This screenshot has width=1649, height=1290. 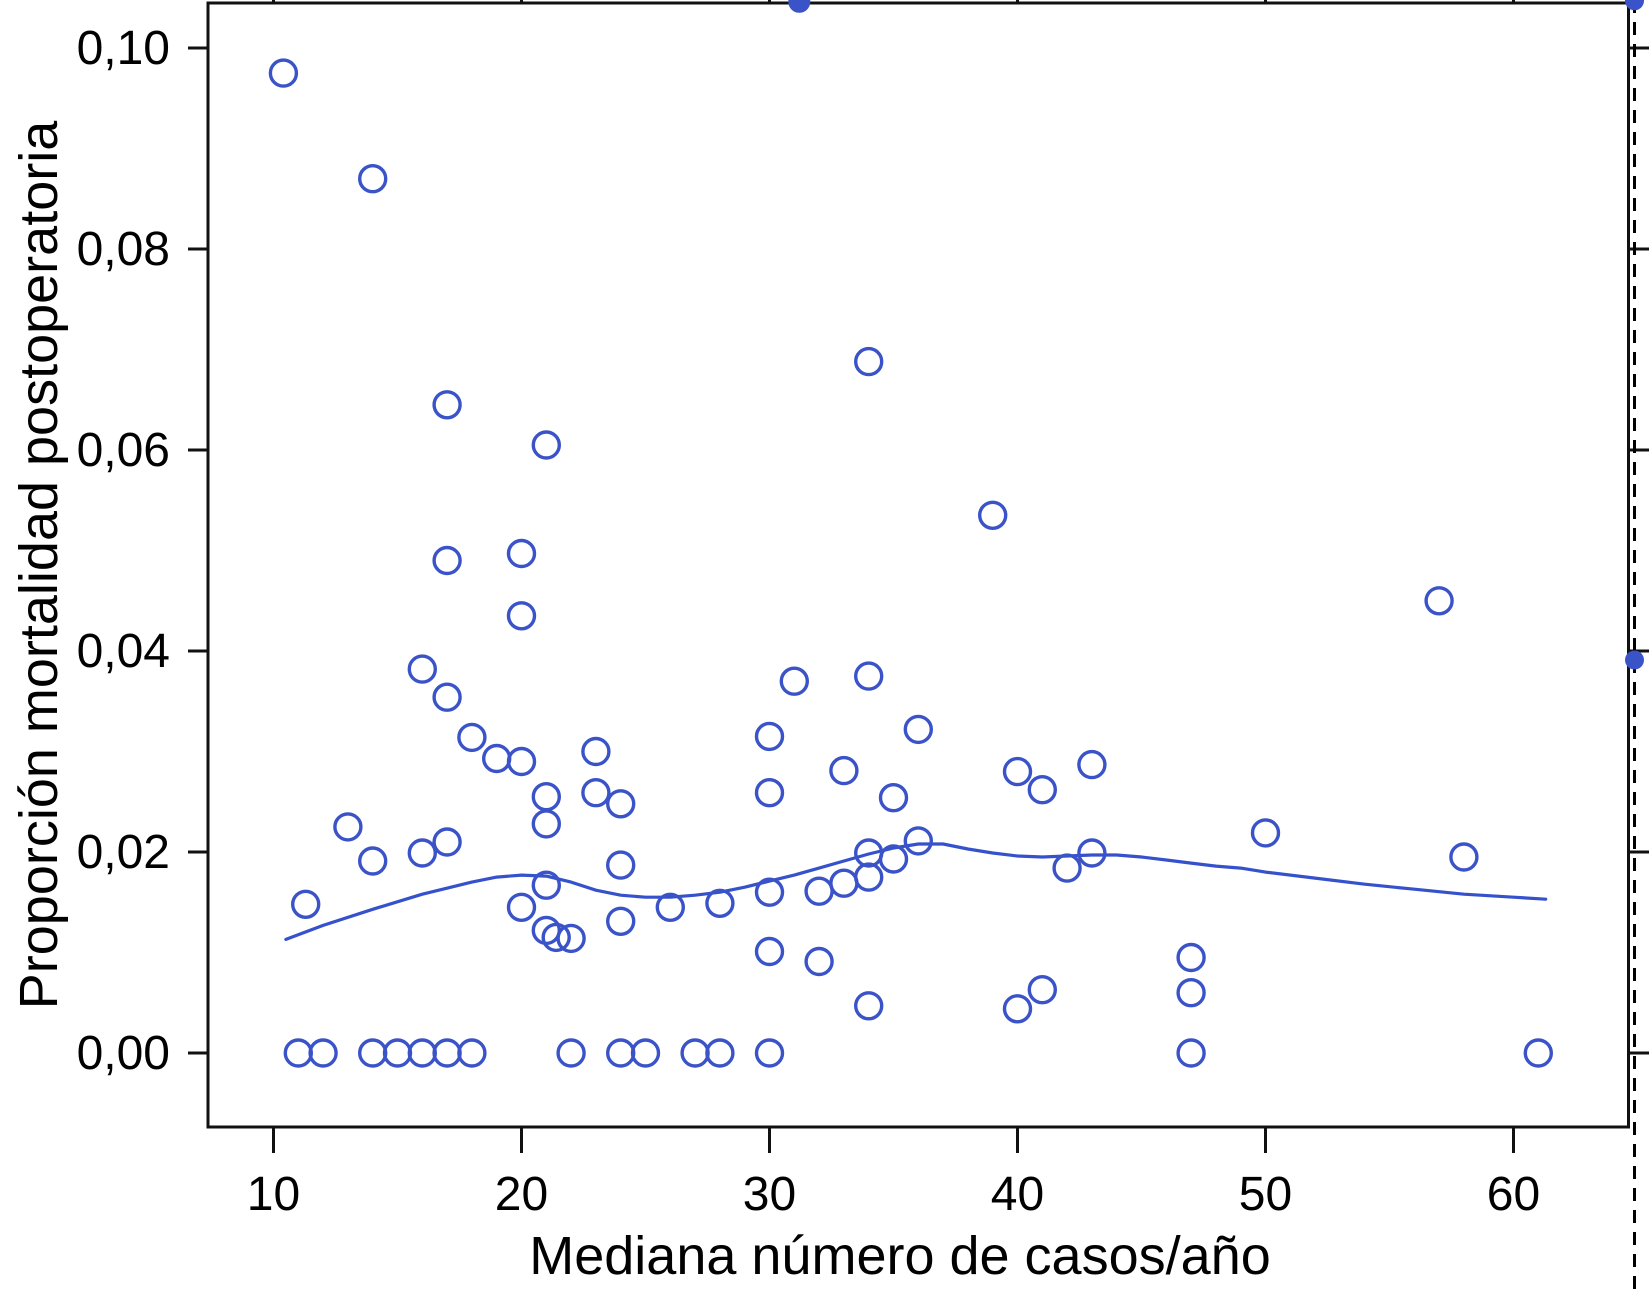 What do you see at coordinates (123, 450) in the screenshot?
I see `y-tick-label: 0,06` at bounding box center [123, 450].